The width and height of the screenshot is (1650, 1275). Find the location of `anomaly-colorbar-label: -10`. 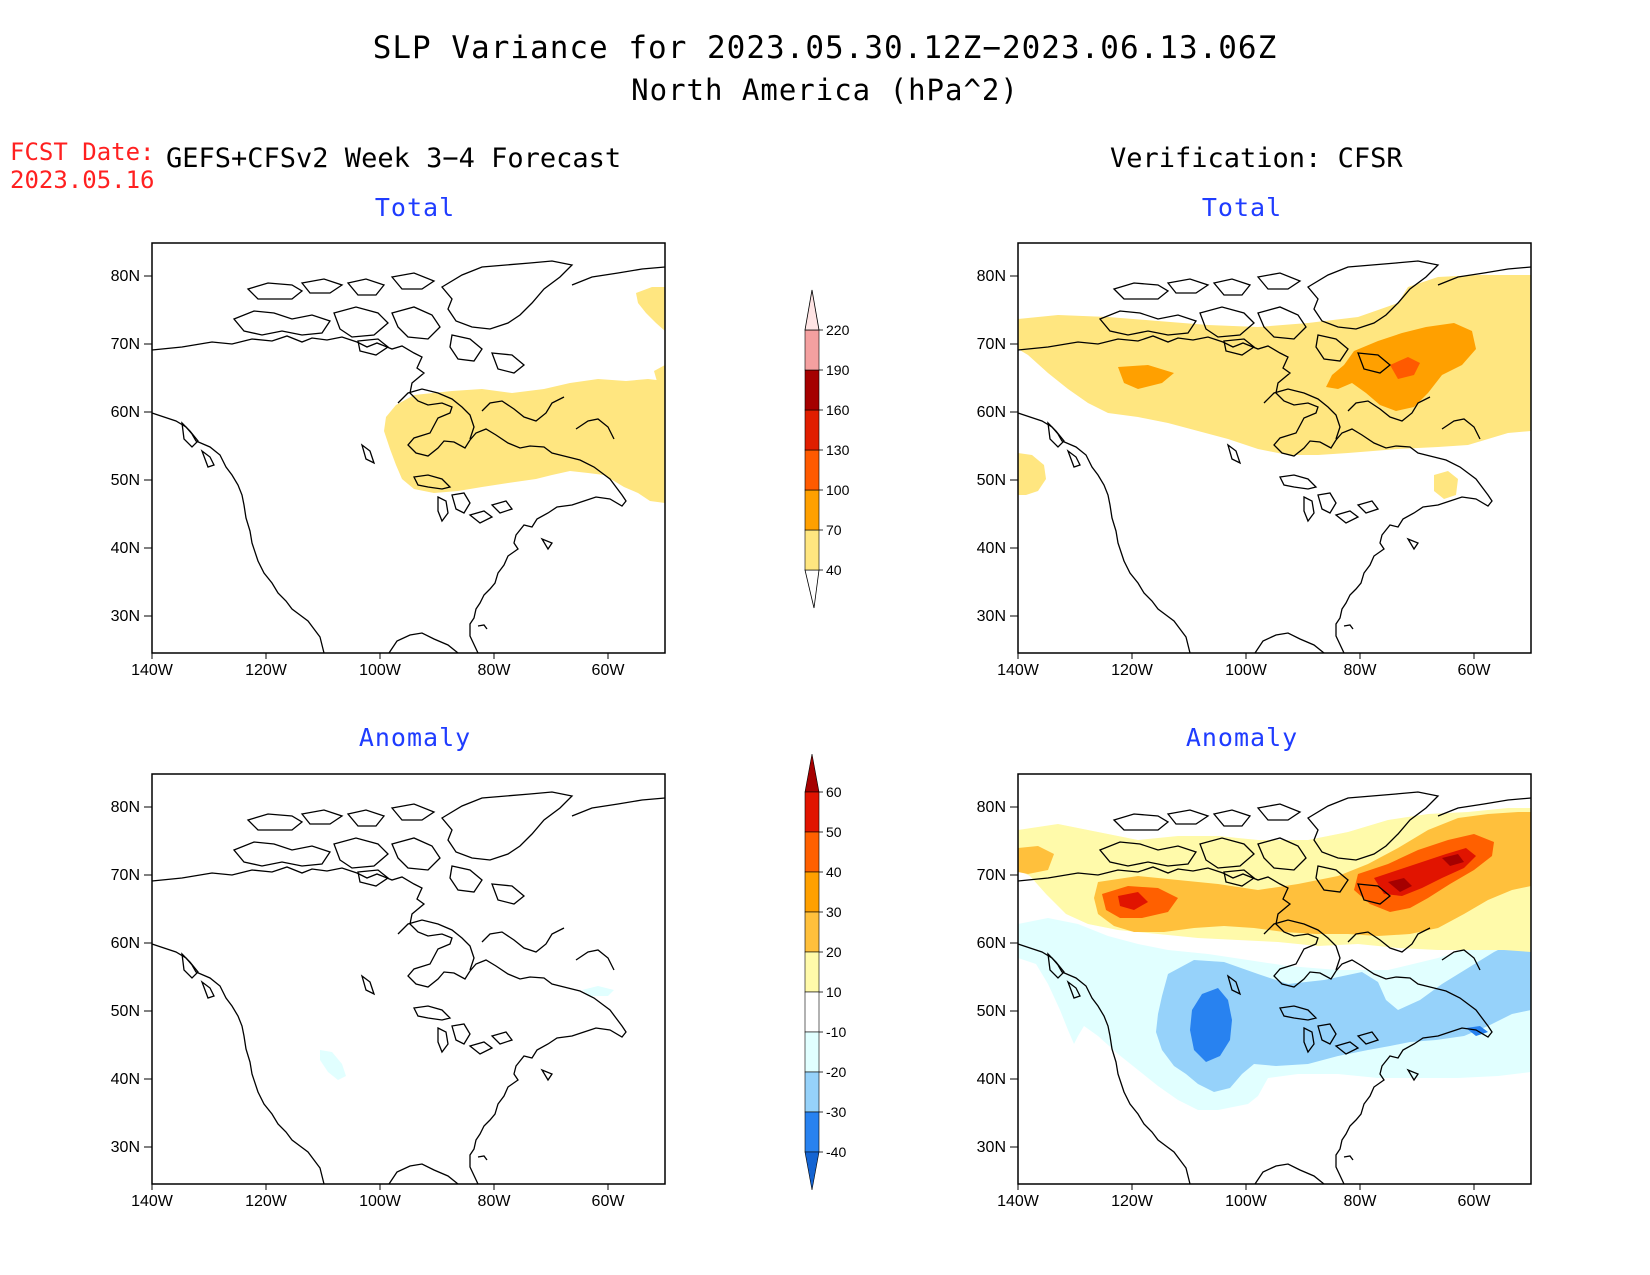

anomaly-colorbar-label: -10 is located at coordinates (836, 1032).